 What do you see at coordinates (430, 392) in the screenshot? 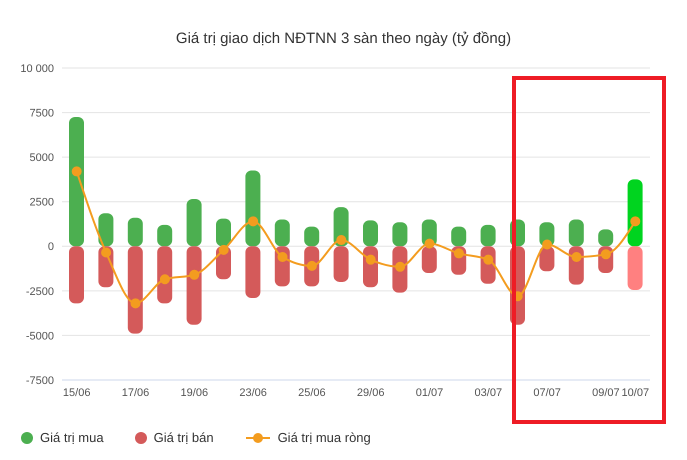
I see `x-tick-label: 01/07` at bounding box center [430, 392].